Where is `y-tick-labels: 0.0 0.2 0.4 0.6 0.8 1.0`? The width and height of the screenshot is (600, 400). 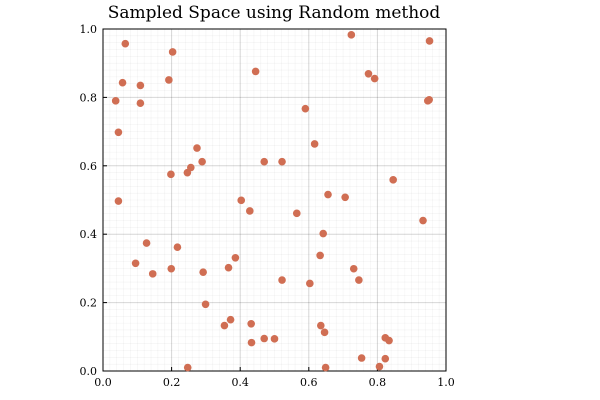
y-tick-labels: 0.0 0.2 0.4 0.6 0.8 1.0 is located at coordinates (89, 200).